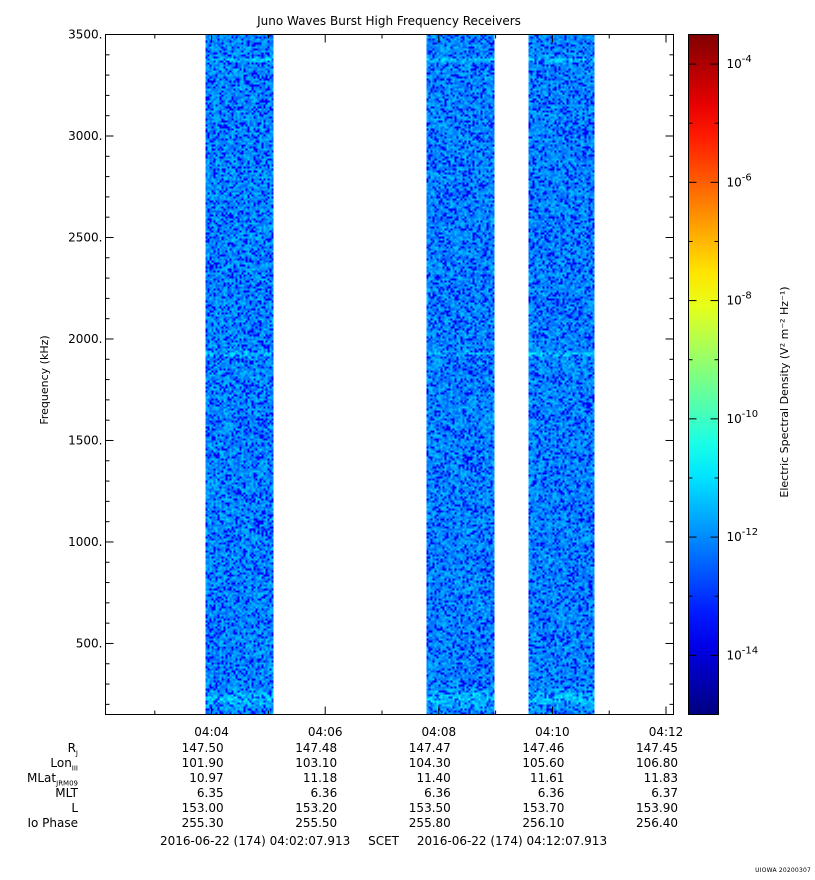  I want to click on ephemeris-value: 147.45, so click(657, 748).